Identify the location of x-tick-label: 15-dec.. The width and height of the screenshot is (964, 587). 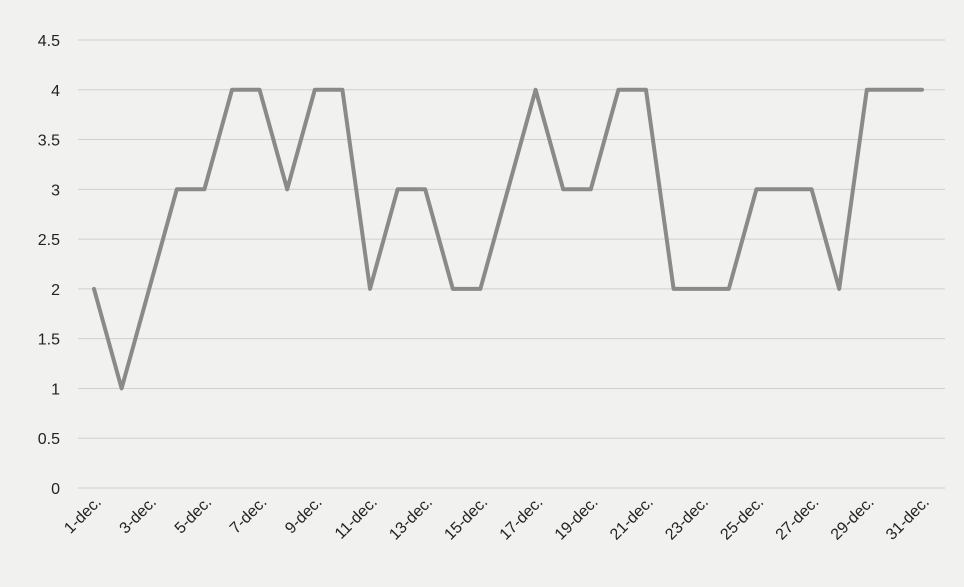
(466, 519).